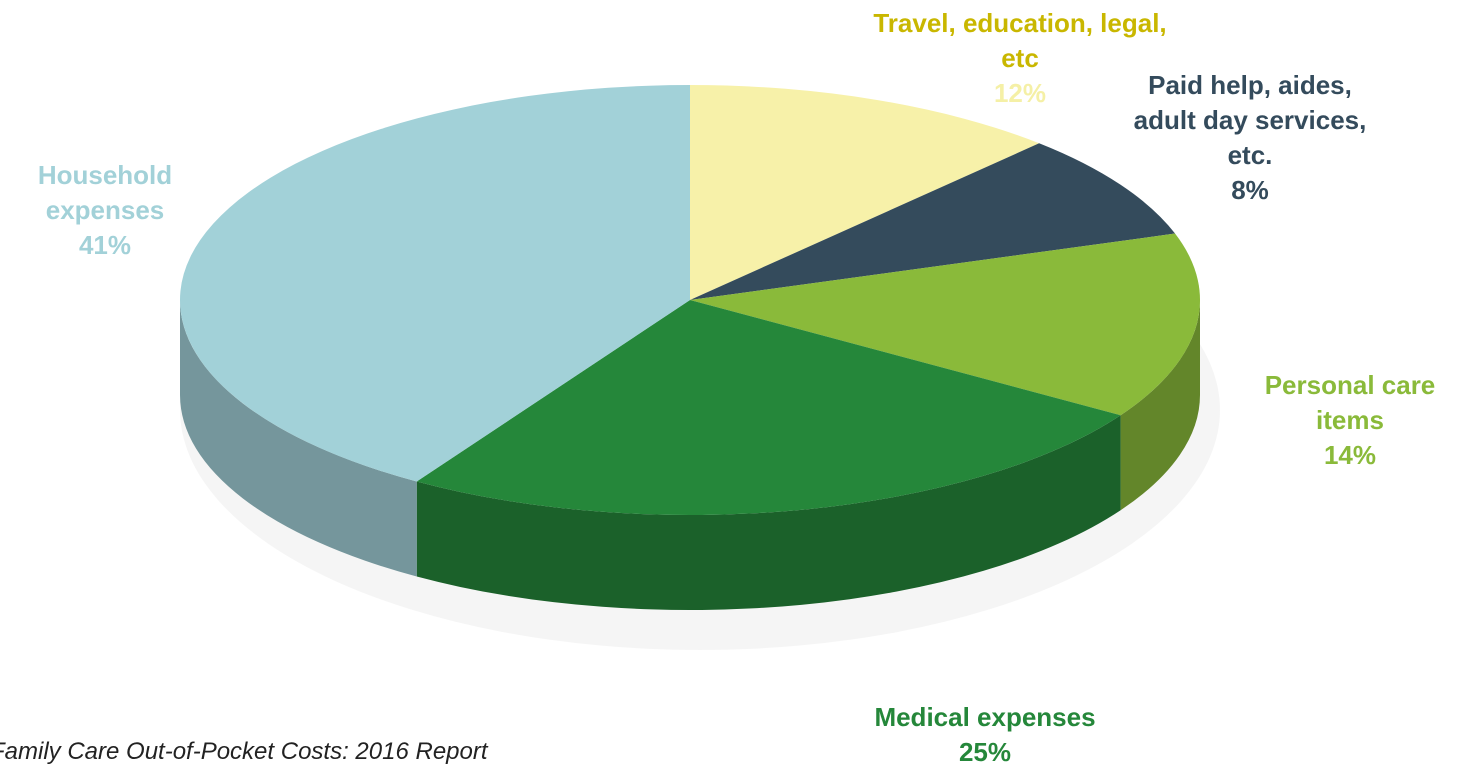  Describe the element at coordinates (1350, 455) in the screenshot. I see `value-label: 14%` at that location.